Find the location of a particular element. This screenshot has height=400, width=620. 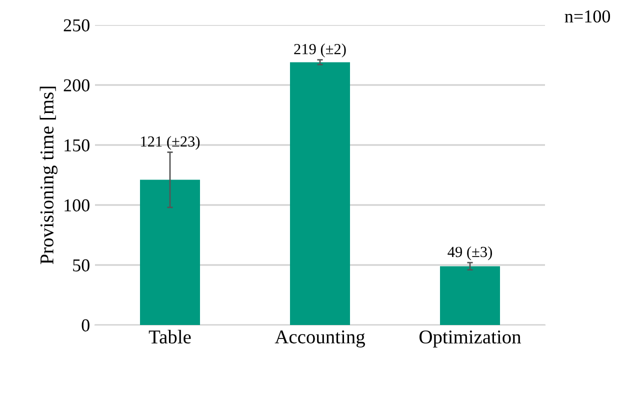

text: n=100 is located at coordinates (587, 16).